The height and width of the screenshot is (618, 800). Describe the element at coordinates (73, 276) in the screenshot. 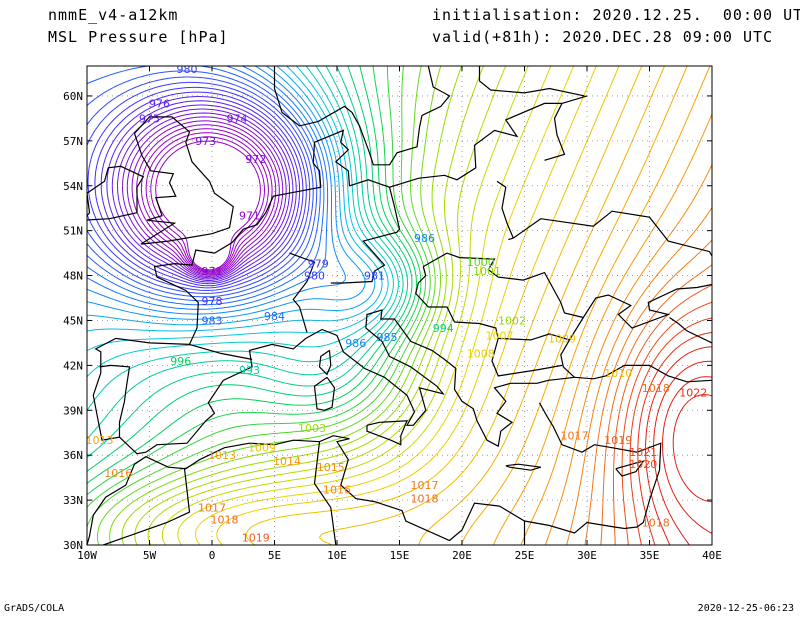

I see `lat-tick-label: 48N` at that location.